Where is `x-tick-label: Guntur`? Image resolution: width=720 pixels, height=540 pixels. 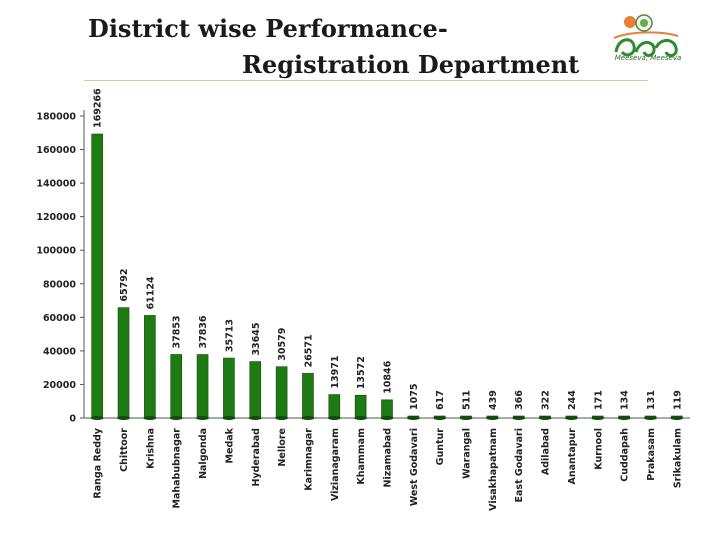
x-tick-label: Guntur is located at coordinates (440, 447).